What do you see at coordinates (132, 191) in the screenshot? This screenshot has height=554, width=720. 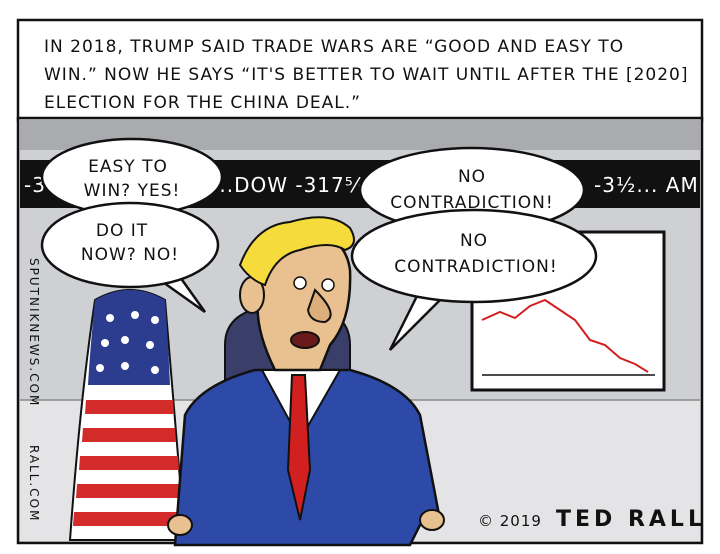 I see `bubble-text: WIN? YES!` at bounding box center [132, 191].